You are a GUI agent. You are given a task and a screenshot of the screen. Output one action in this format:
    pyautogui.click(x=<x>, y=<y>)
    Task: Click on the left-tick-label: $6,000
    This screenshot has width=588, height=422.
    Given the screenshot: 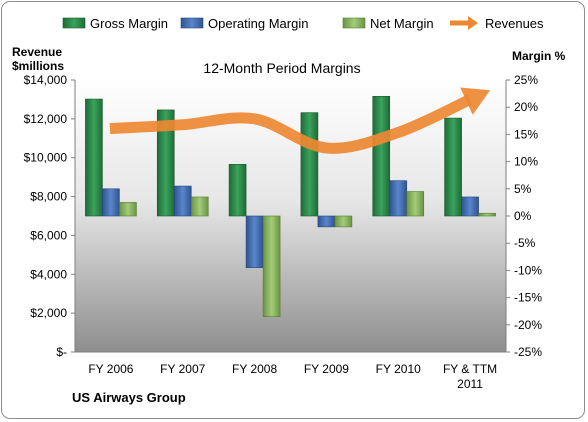 What is the action you would take?
    pyautogui.click(x=48, y=235)
    